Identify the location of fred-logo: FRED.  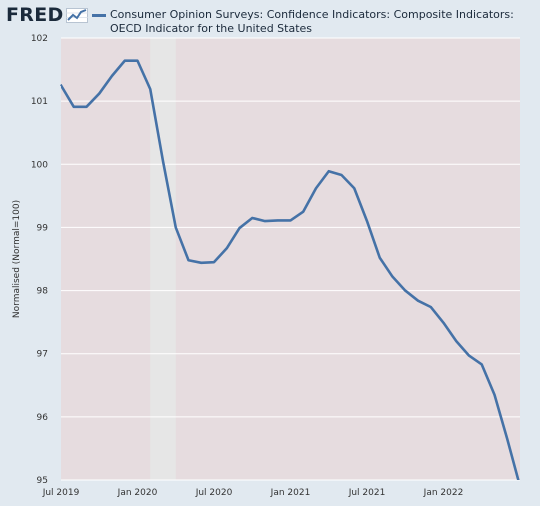
(47, 15).